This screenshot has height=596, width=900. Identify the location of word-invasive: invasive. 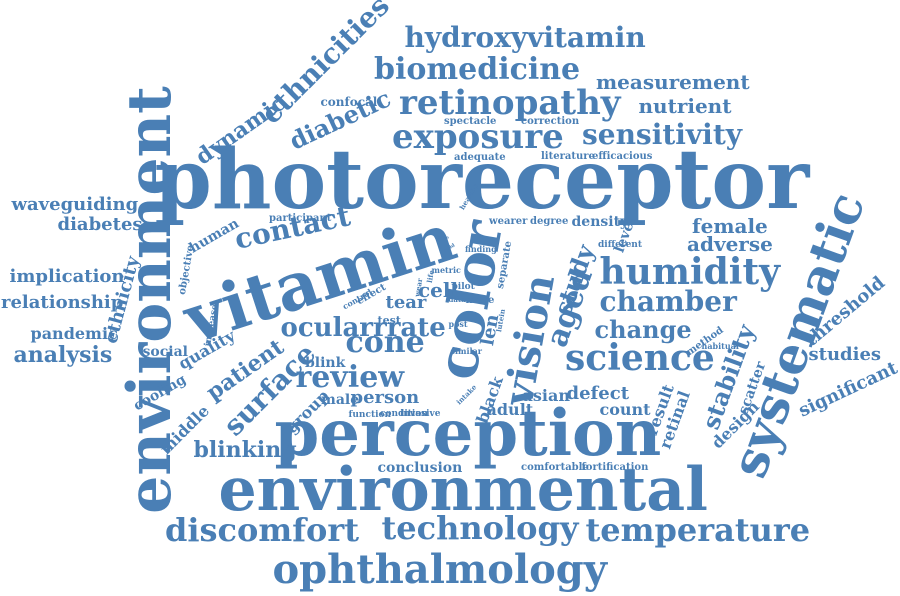
(420, 413).